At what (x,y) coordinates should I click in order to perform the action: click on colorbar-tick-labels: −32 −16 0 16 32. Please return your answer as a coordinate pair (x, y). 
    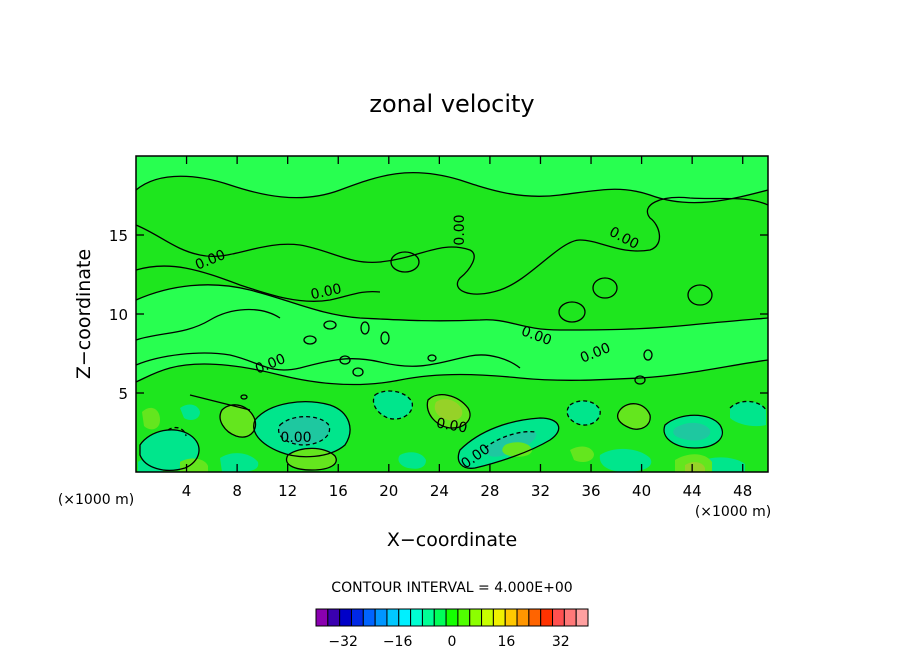
    Looking at the image, I should click on (448, 642).